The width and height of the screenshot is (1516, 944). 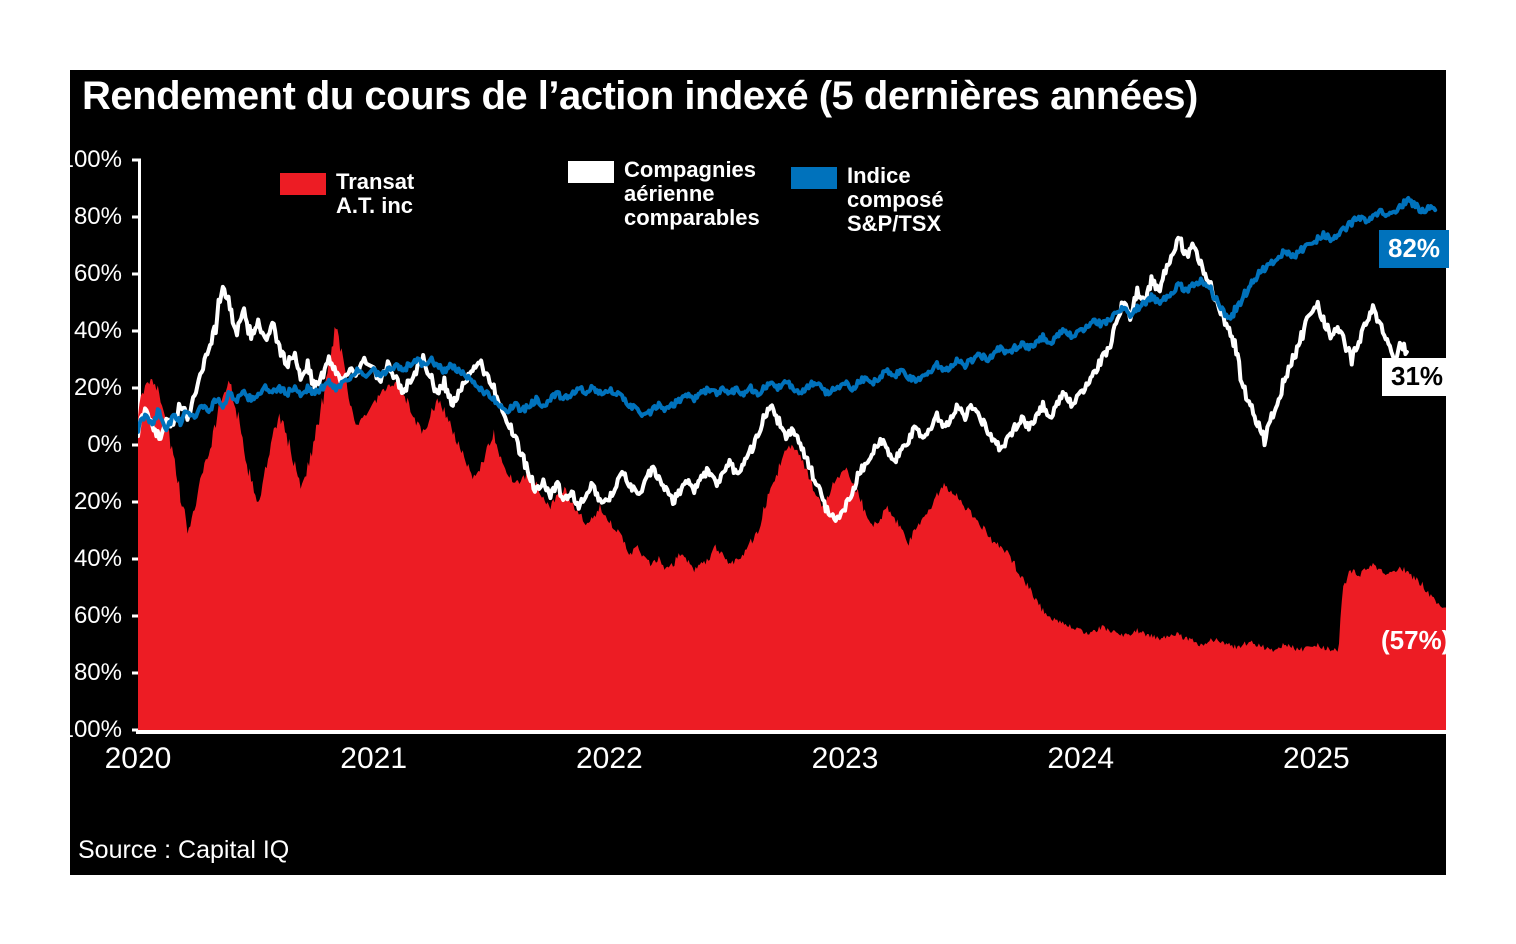 I want to click on legend-swatch-transat, so click(x=303, y=184).